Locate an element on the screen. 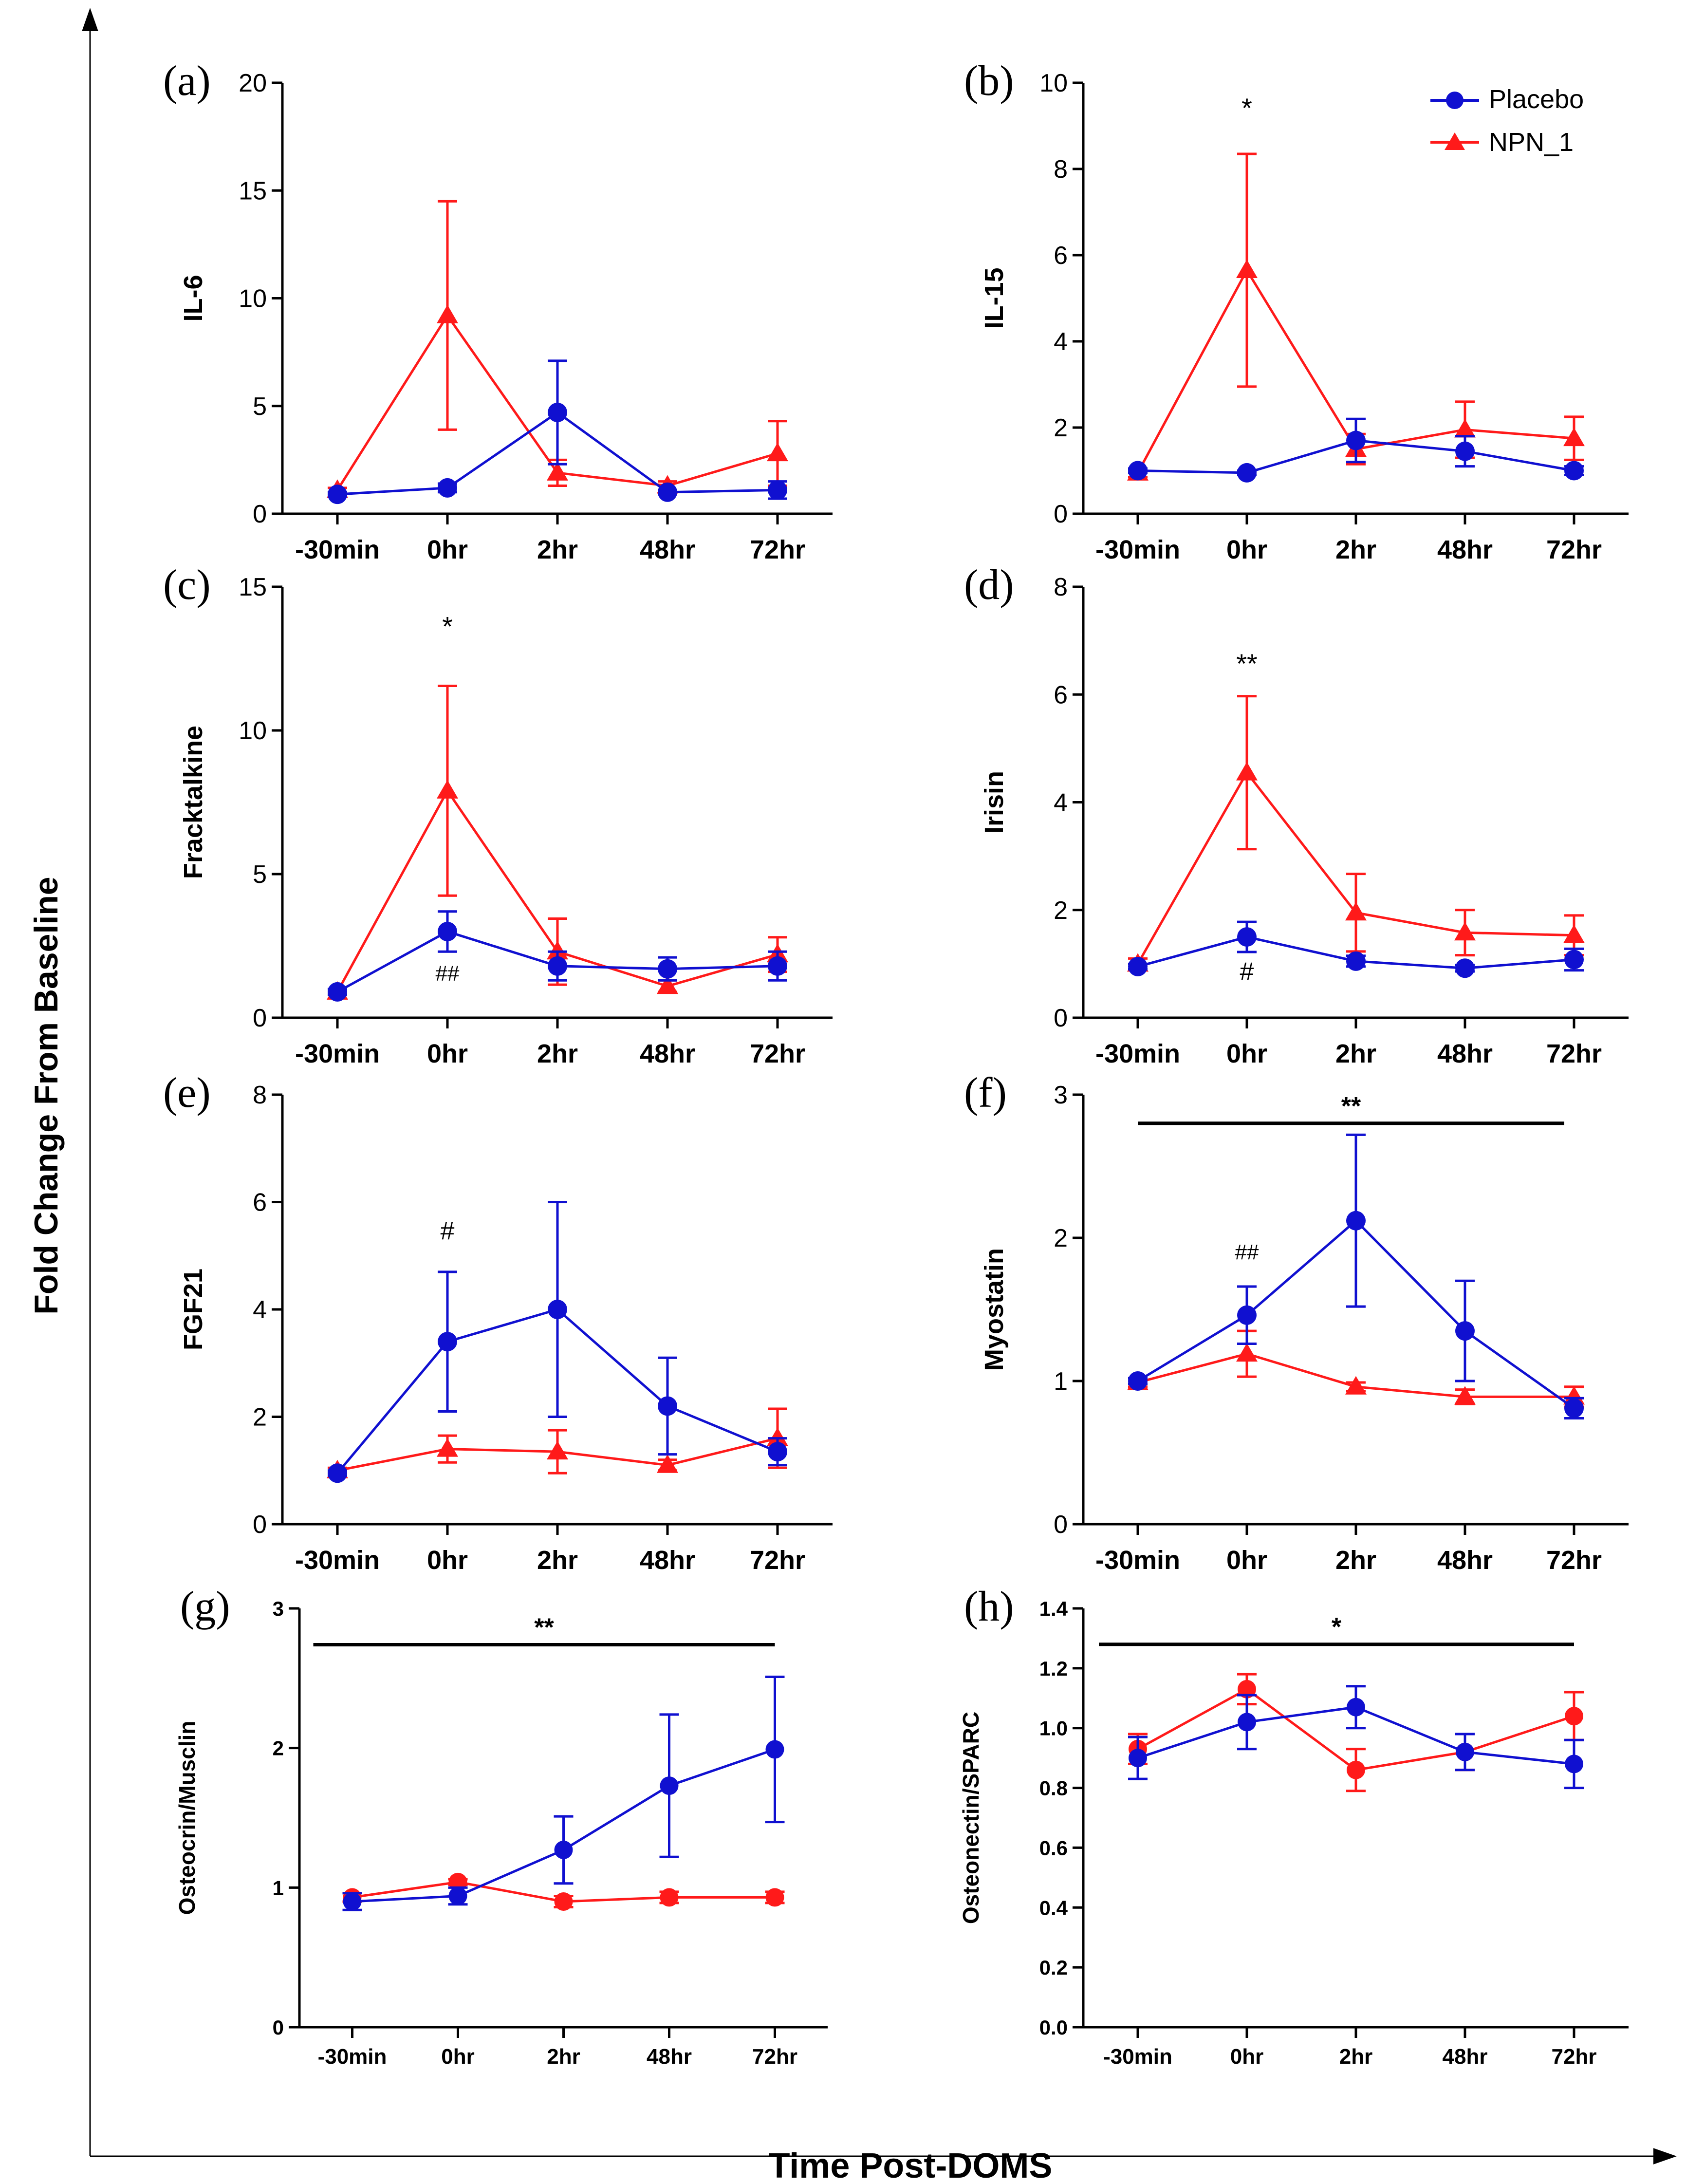 The height and width of the screenshot is (2184, 1686). y-tick-label: 1.0 is located at coordinates (1053, 1728).